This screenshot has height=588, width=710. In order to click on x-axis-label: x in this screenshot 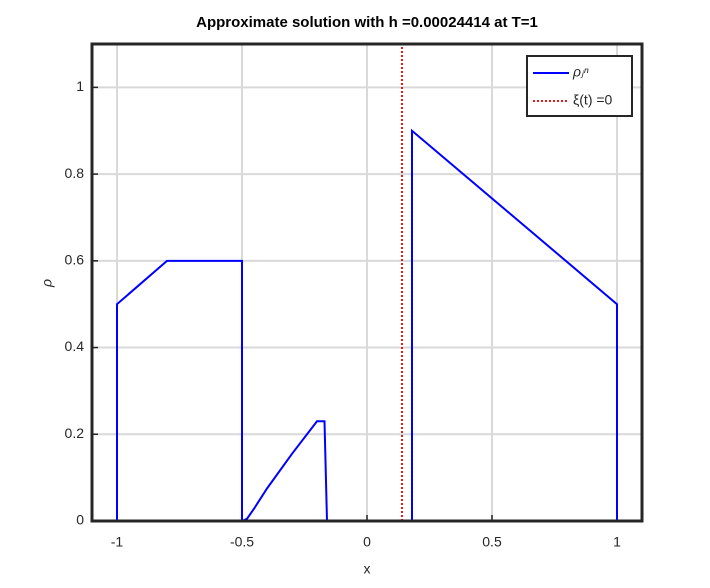, I will do `click(367, 569)`.